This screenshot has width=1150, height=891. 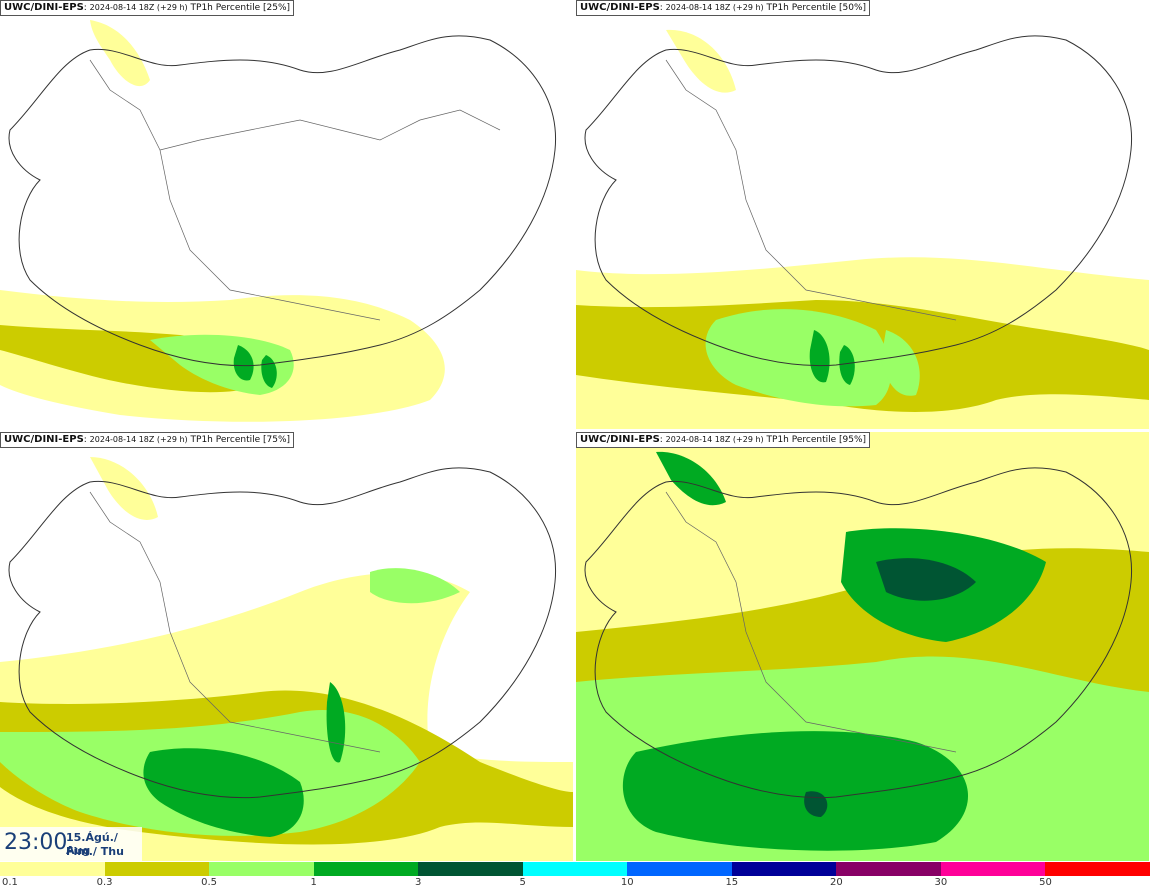 What do you see at coordinates (522, 882) in the screenshot?
I see `legend-label: 5` at bounding box center [522, 882].